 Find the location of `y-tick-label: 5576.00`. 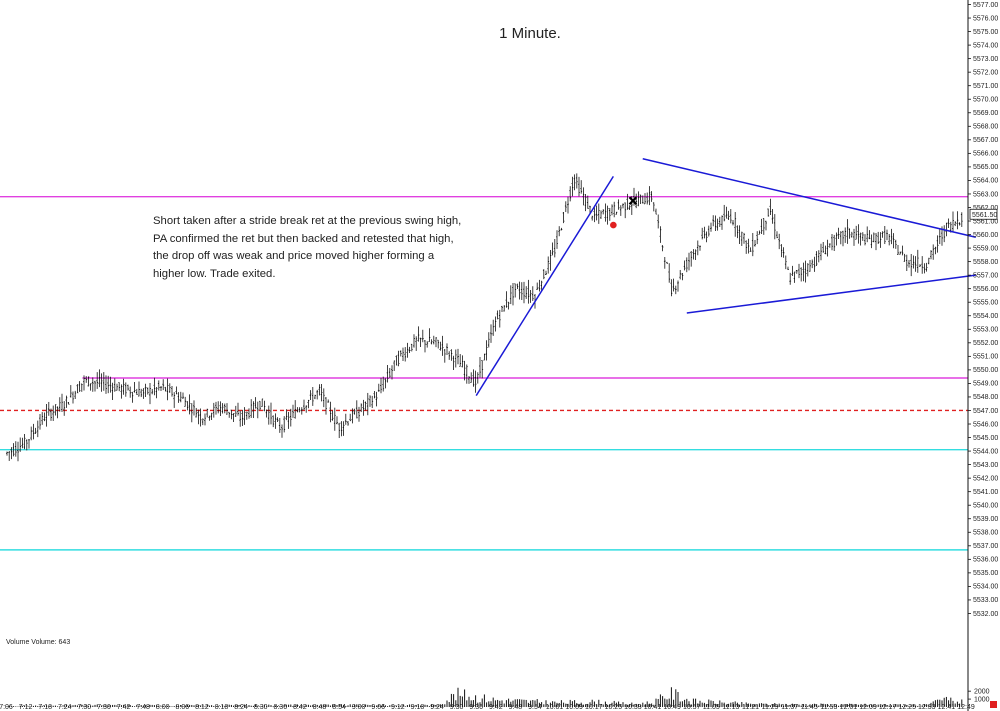

y-tick-label: 5576.00 is located at coordinates (985, 18).